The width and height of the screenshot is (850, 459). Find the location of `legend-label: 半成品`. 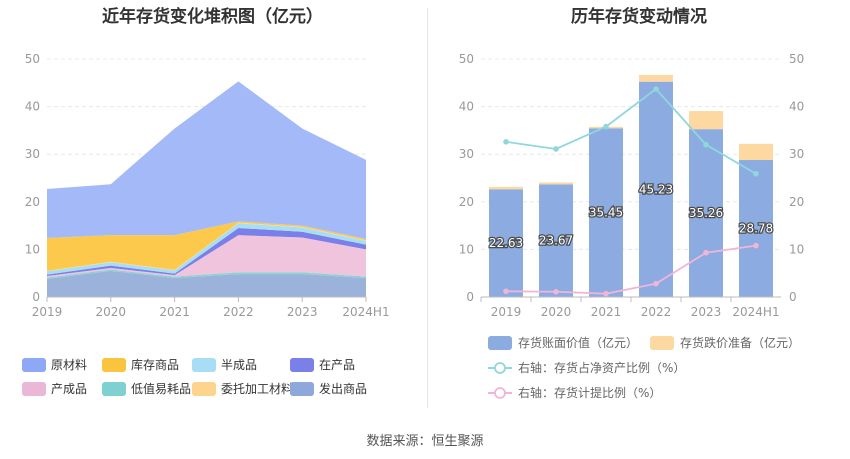

legend-label: 半成品 is located at coordinates (239, 365).